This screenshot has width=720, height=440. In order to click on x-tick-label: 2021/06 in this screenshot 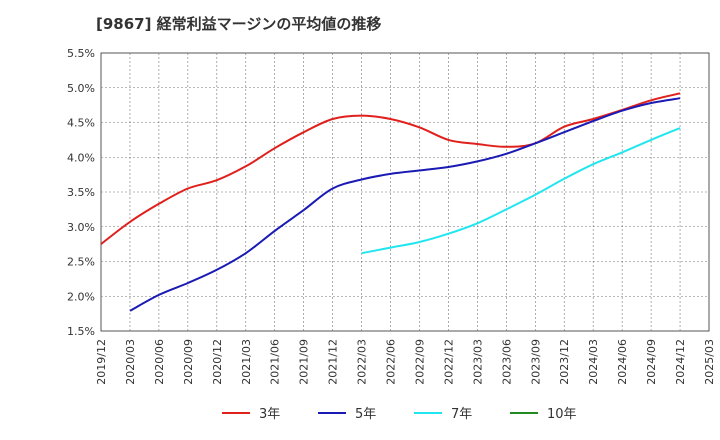, I will do `click(275, 362)`.